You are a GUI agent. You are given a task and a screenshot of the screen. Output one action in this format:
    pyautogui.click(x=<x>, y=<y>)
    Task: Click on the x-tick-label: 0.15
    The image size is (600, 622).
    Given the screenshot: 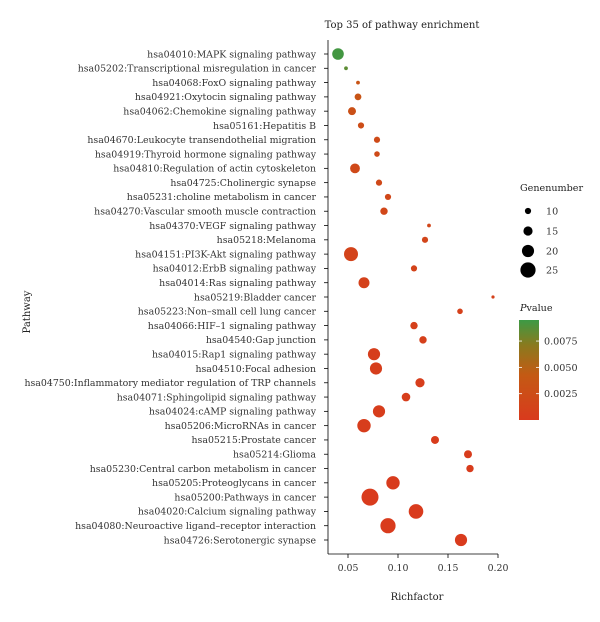 What is the action you would take?
    pyautogui.click(x=448, y=568)
    